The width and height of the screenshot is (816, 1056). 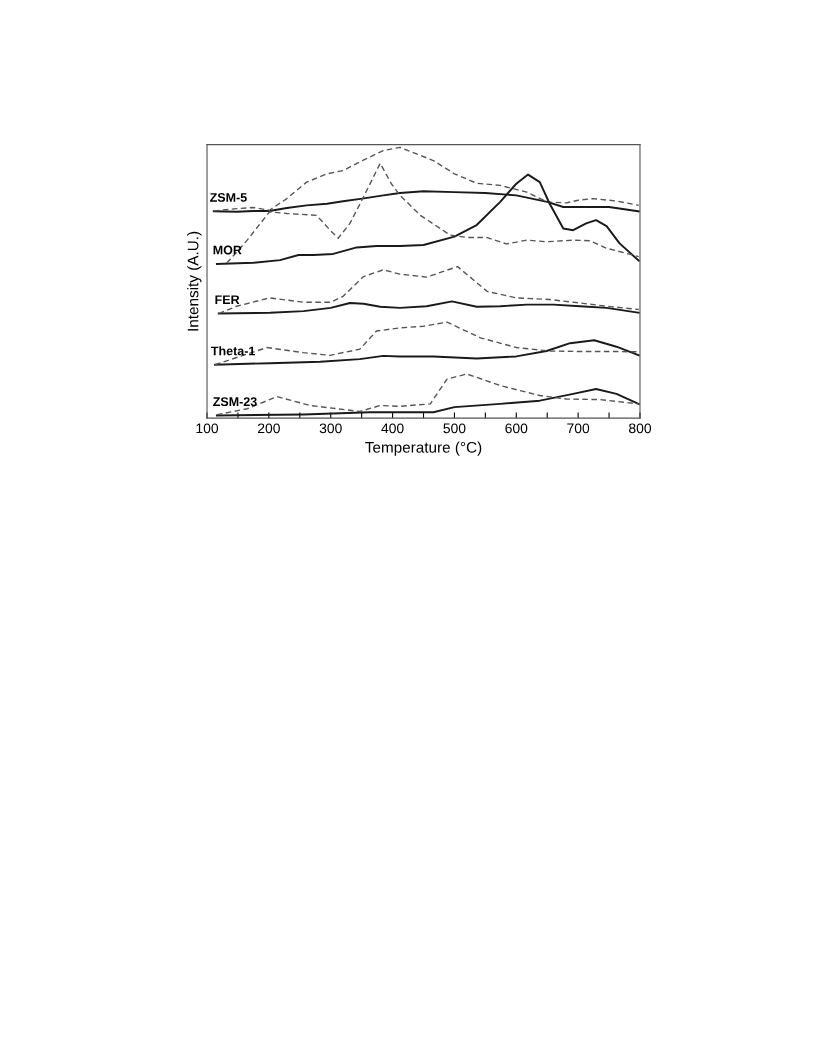 What do you see at coordinates (235, 402) in the screenshot?
I see `series-label: ZSM-23` at bounding box center [235, 402].